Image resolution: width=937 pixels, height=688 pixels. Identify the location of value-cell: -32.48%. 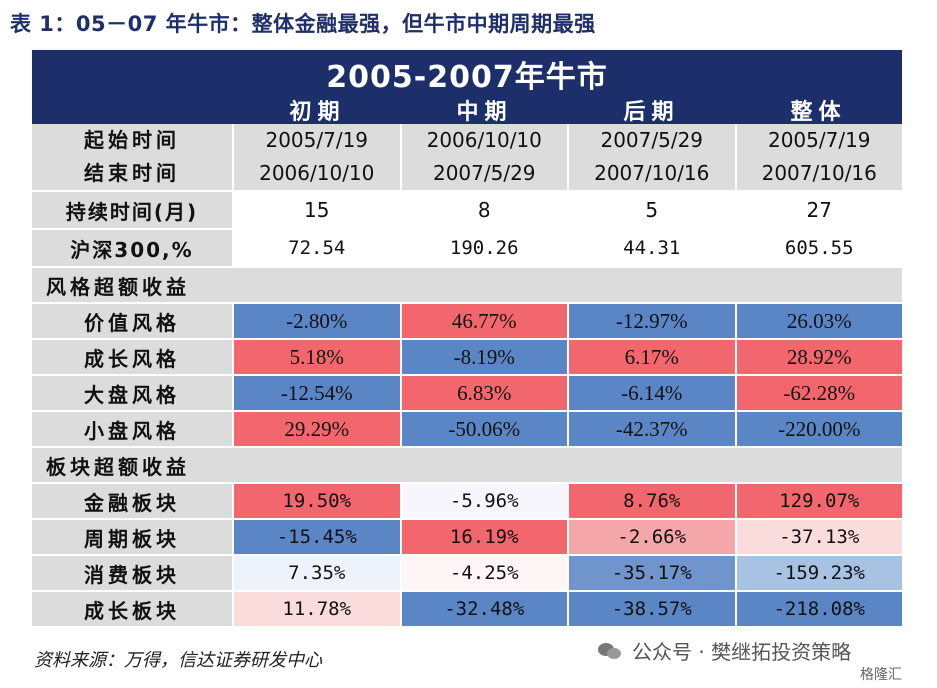
(485, 609).